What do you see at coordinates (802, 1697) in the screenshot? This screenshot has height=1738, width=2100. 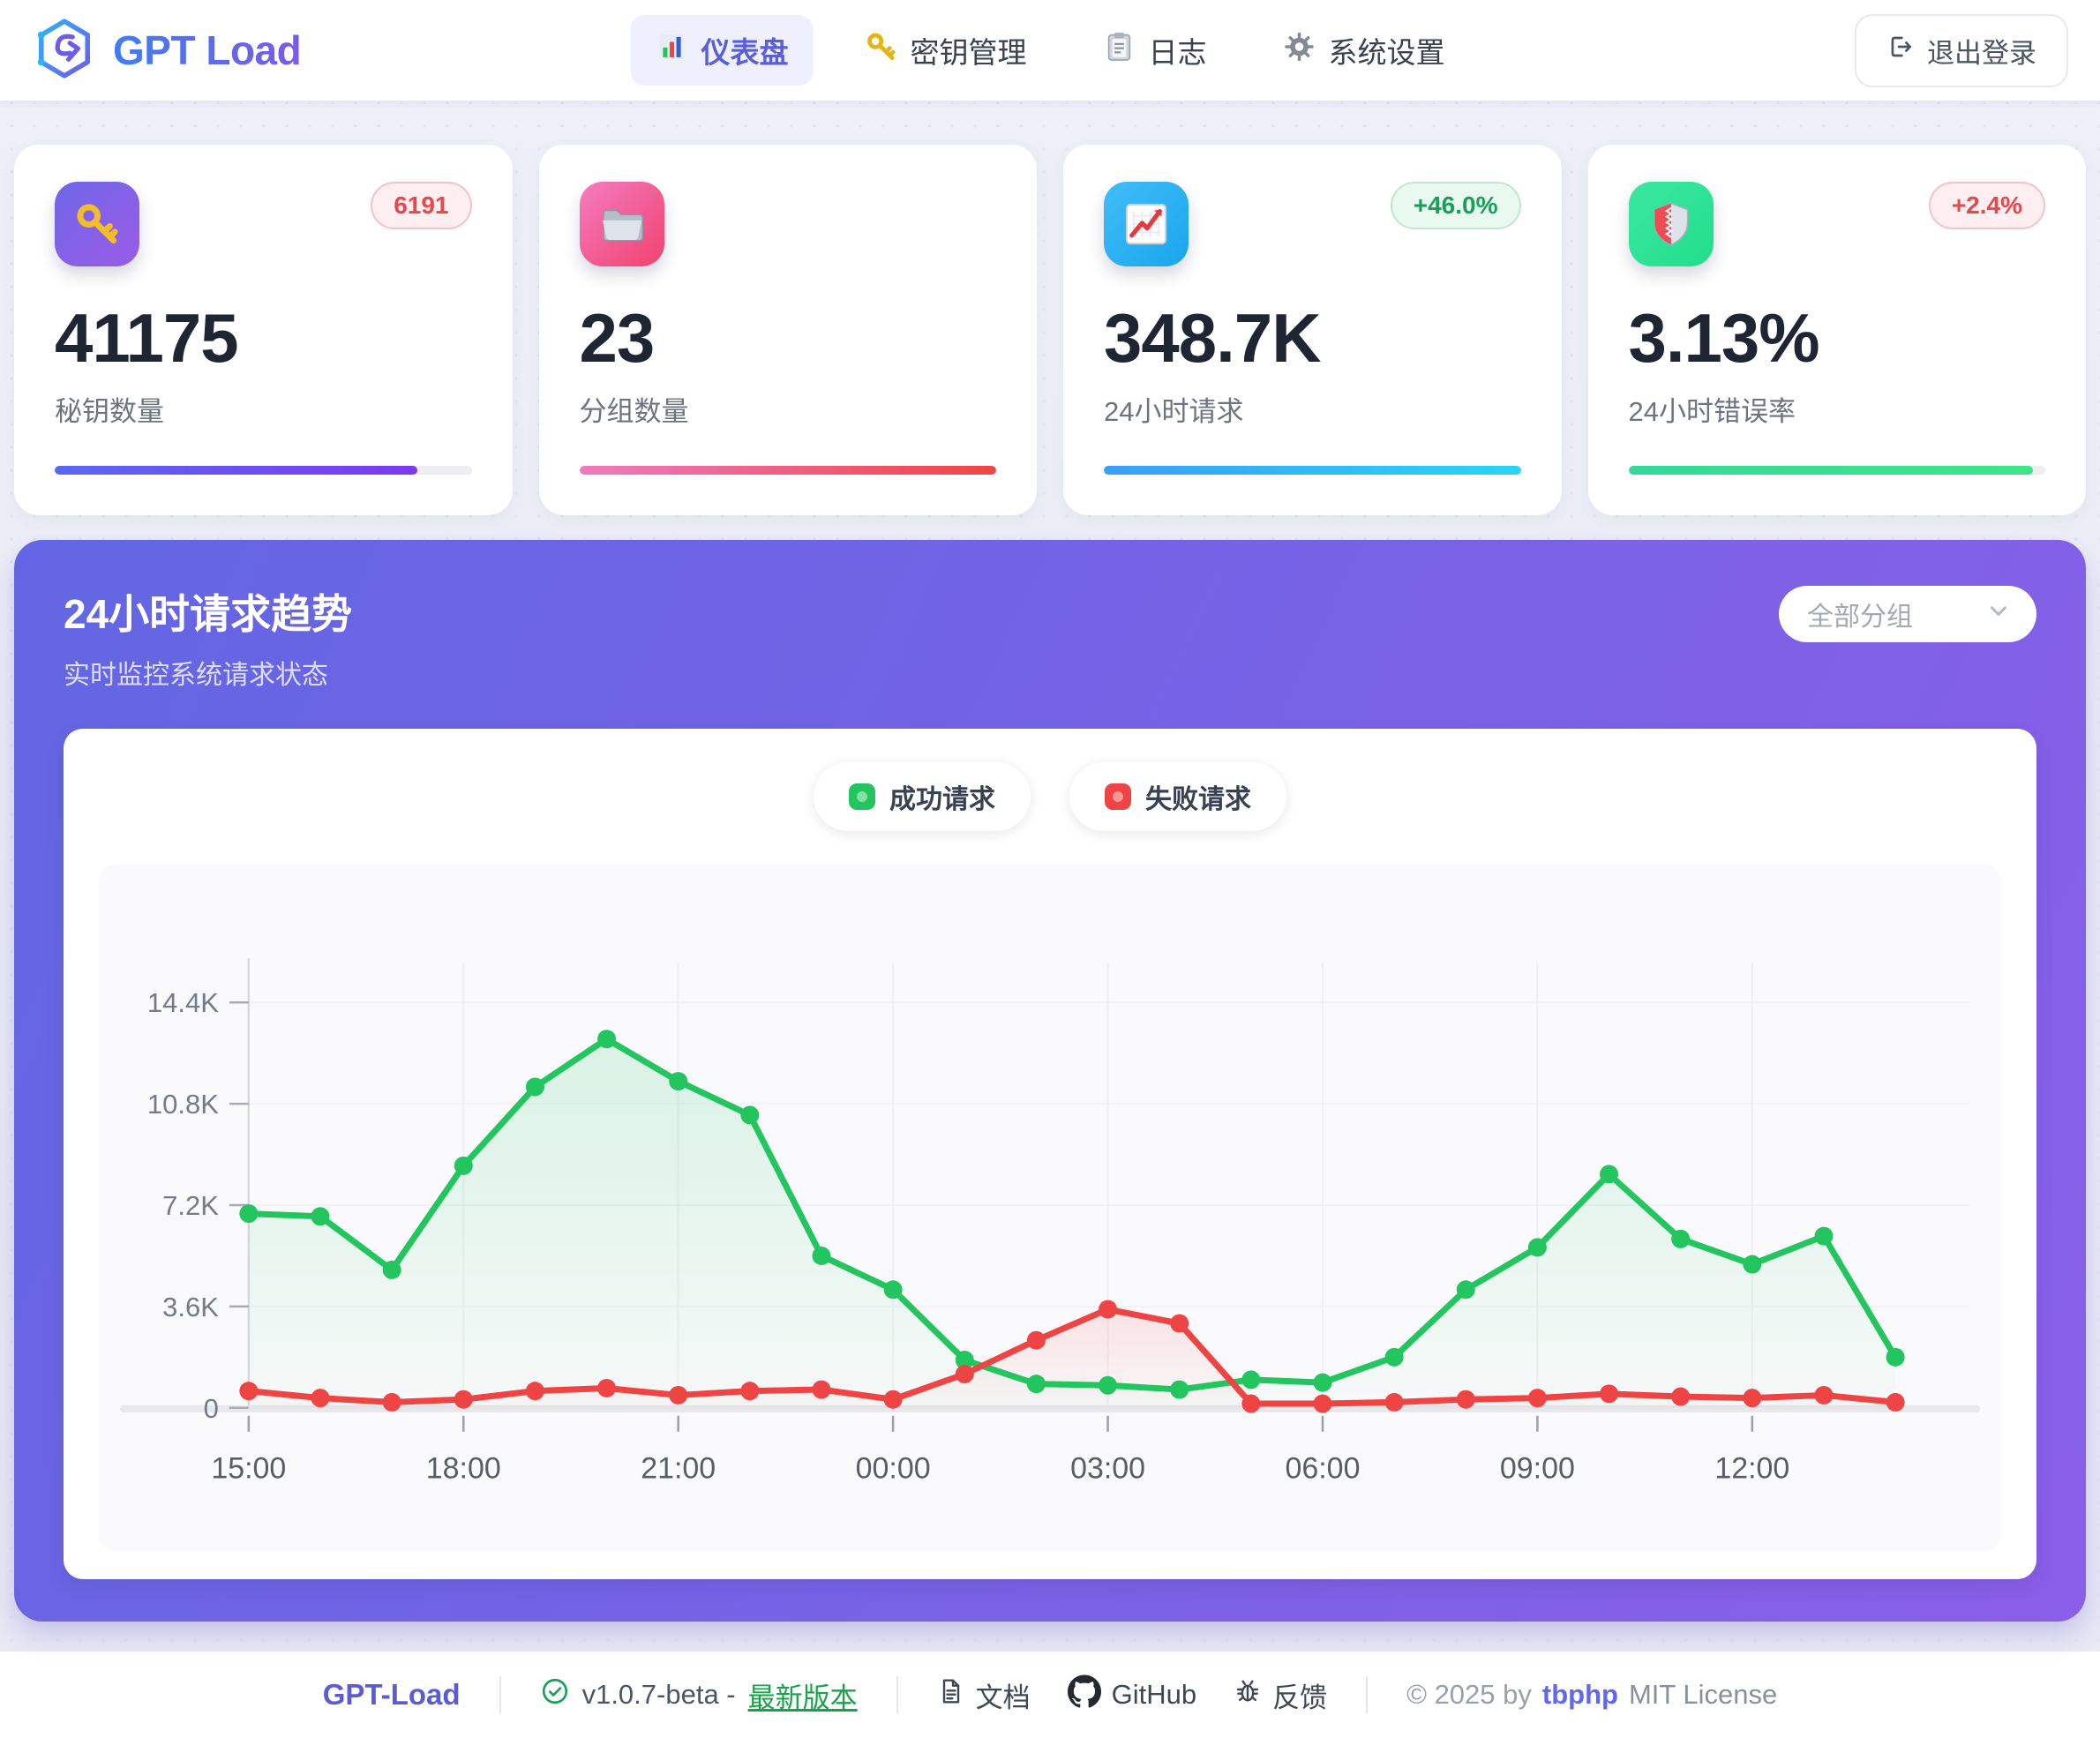 I see `latest-version-link: 最新版本` at bounding box center [802, 1697].